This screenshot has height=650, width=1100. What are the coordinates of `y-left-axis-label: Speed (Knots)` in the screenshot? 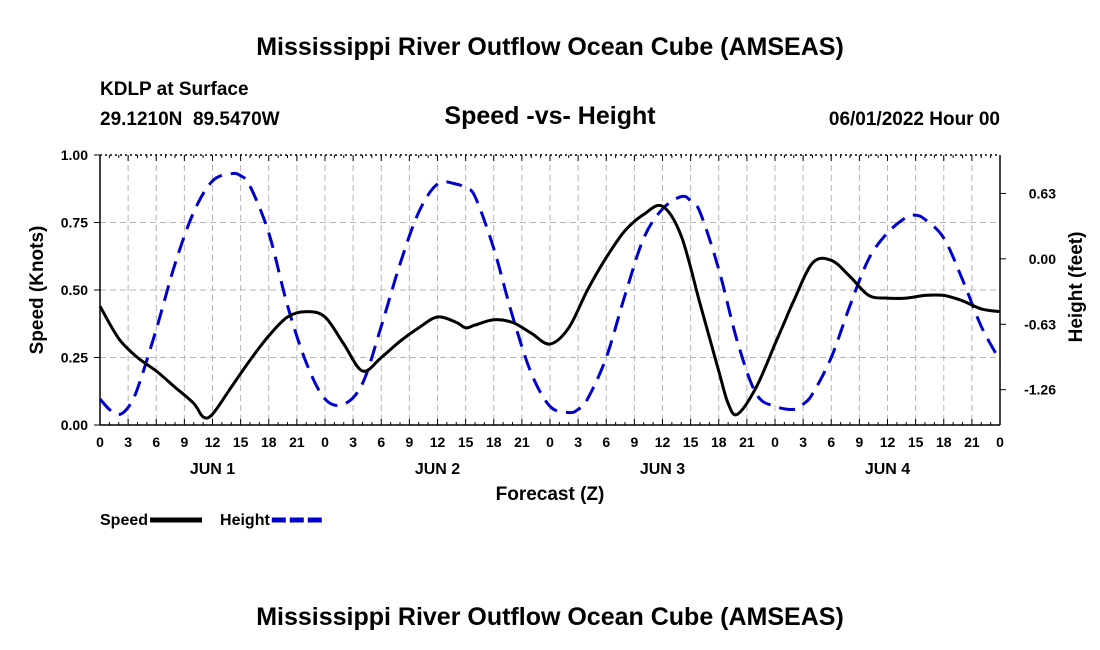 It's located at (37, 290).